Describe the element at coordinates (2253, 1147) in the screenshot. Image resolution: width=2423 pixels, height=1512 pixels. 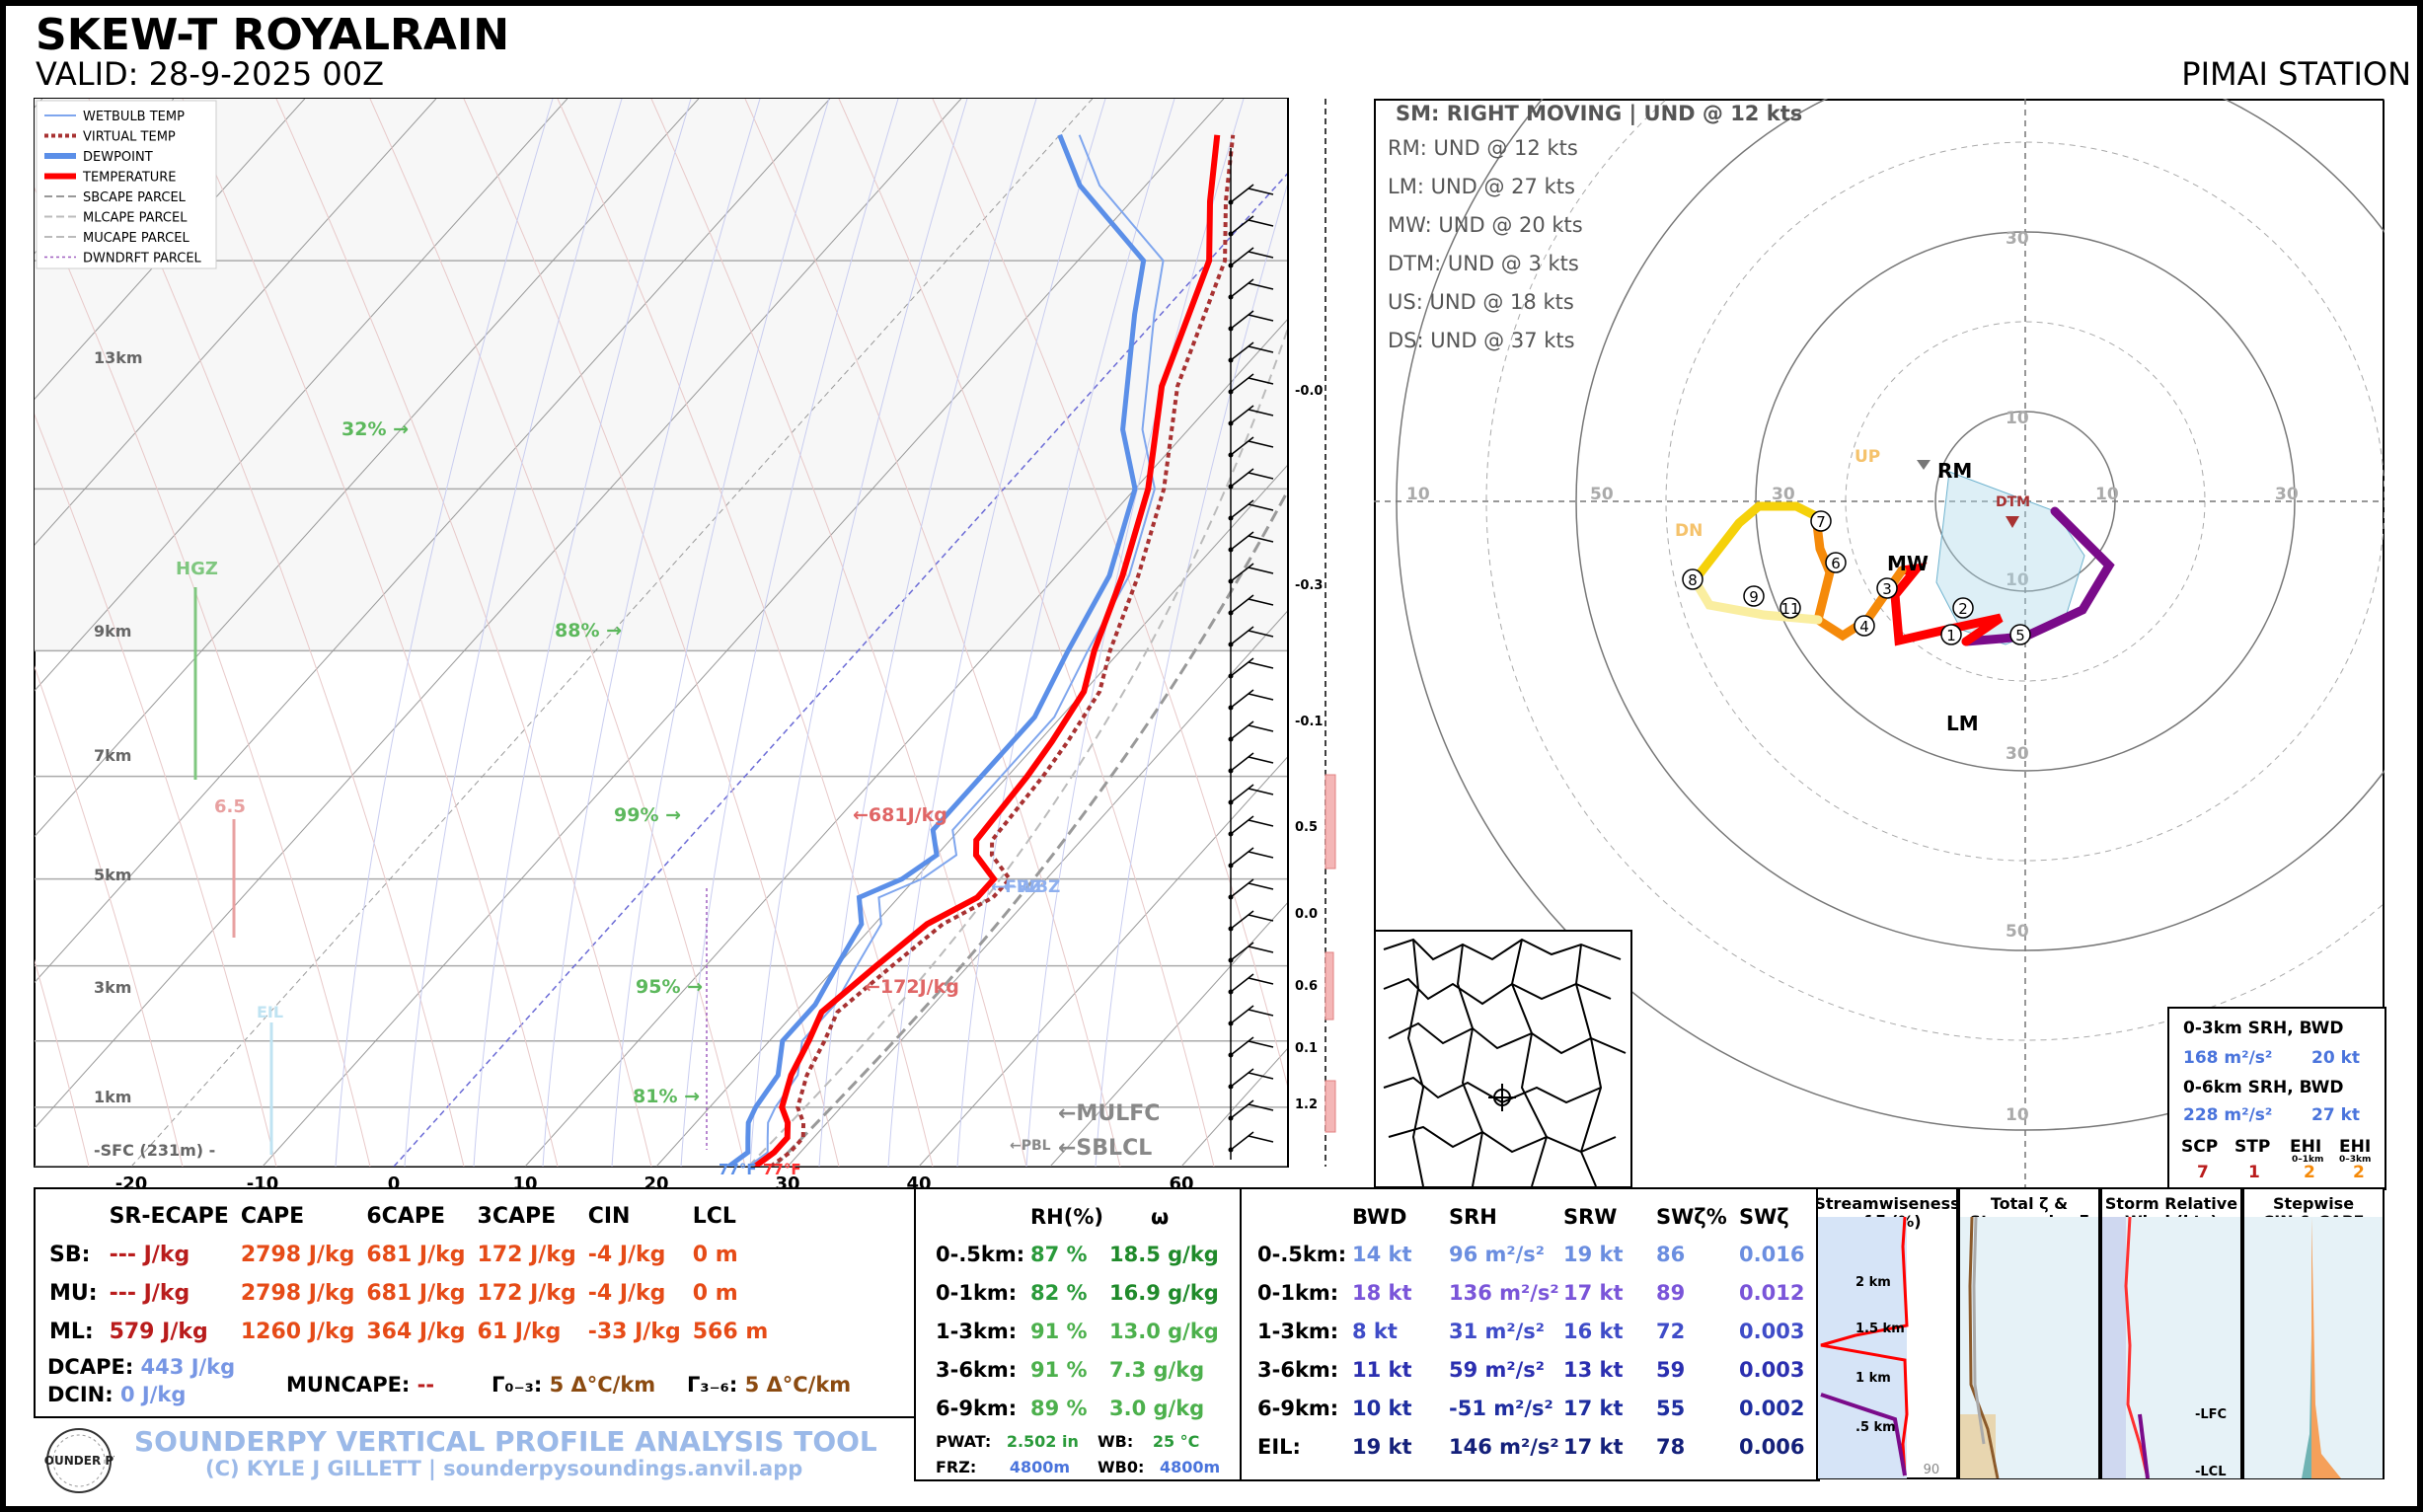
I see `stp-label: STP` at that location.